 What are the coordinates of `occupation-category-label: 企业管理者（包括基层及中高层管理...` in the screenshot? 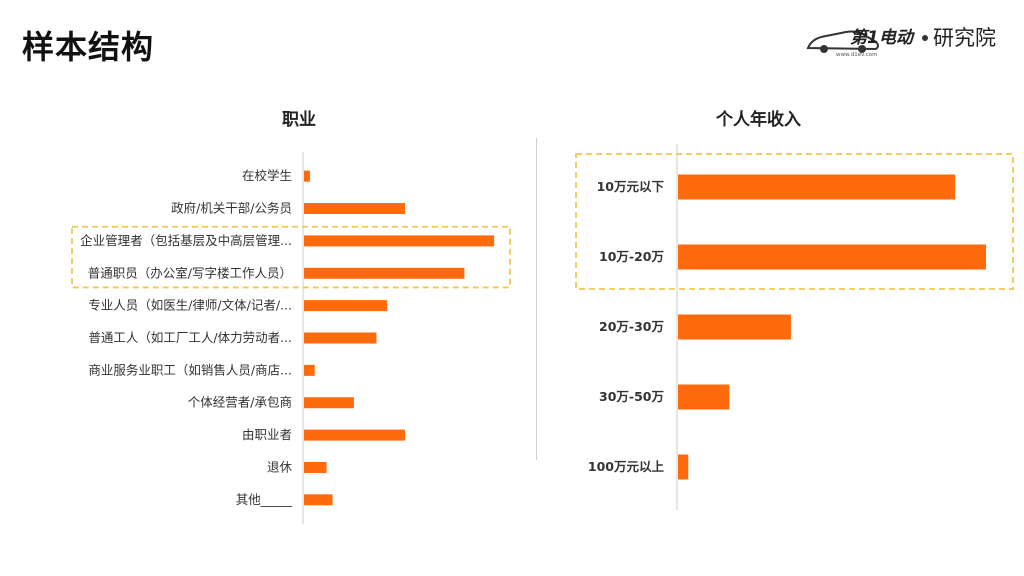 It's located at (186, 240).